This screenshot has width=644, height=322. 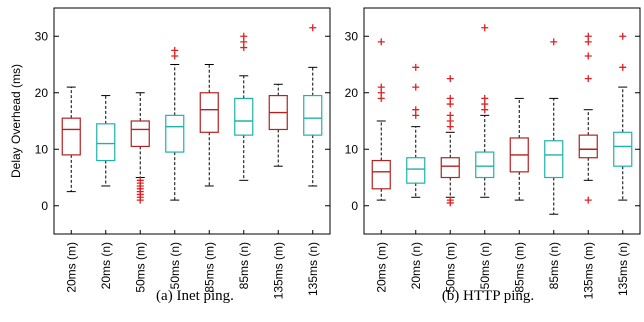 What do you see at coordinates (16, 121) in the screenshot?
I see `y-axis-label: Delay Overhead (ms)` at bounding box center [16, 121].